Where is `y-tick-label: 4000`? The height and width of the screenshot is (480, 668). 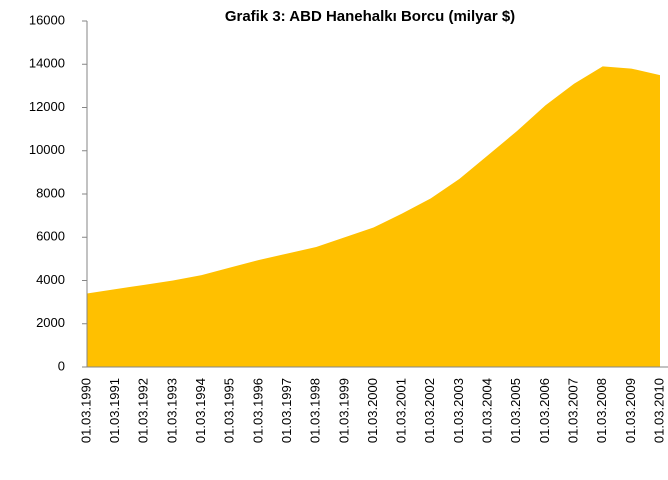 y-tick-label: 4000 is located at coordinates (50, 279).